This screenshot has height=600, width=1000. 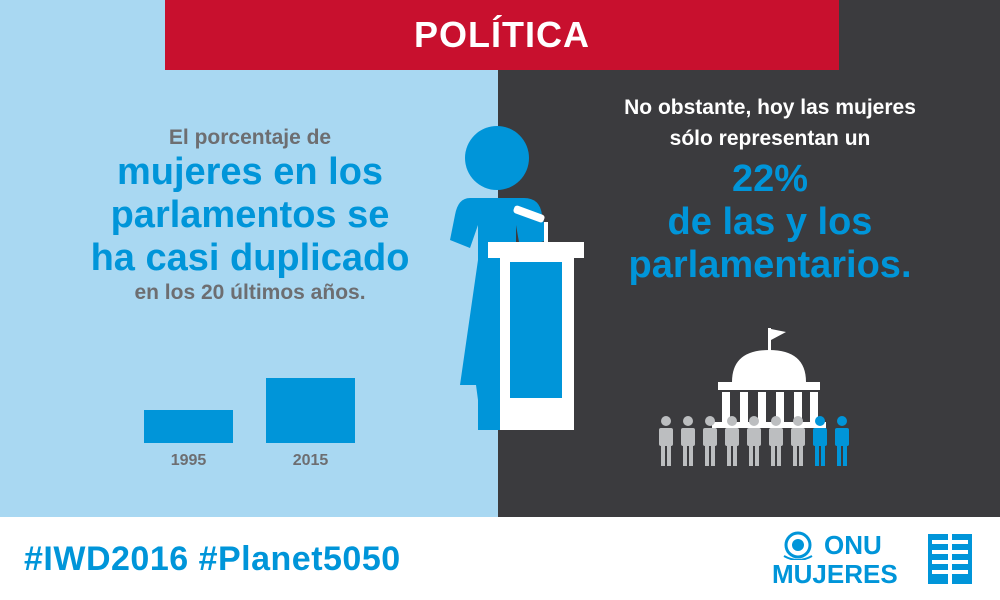 I want to click on left-outro: en los 20 últimos años., so click(x=250, y=292).